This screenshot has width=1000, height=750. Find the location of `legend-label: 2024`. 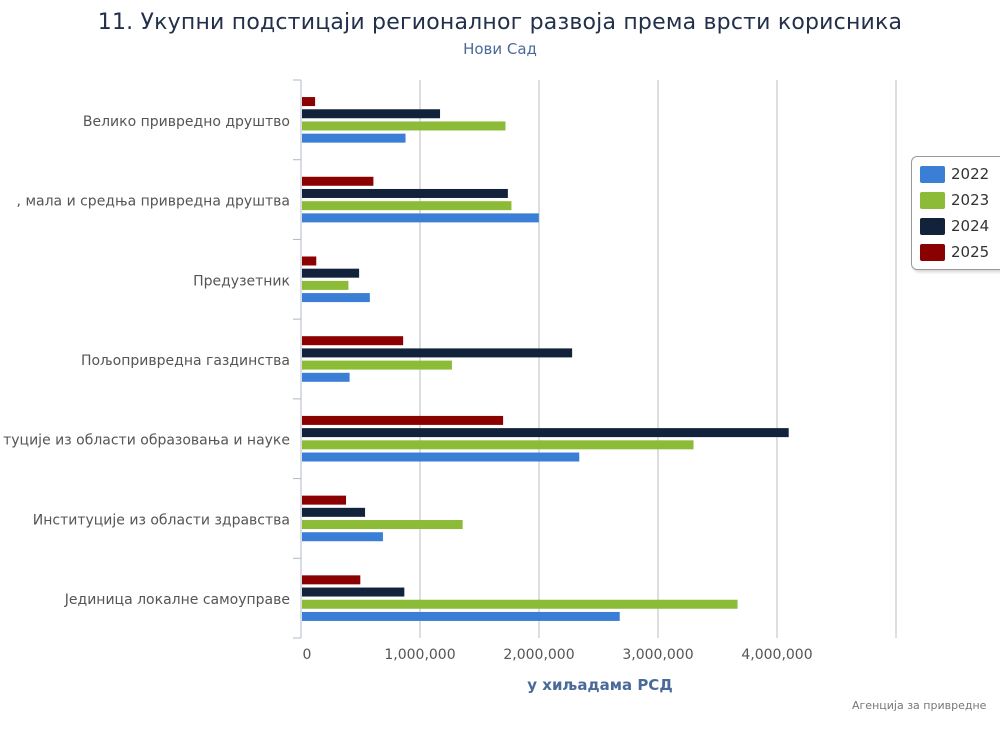

legend-label: 2024 is located at coordinates (970, 226).